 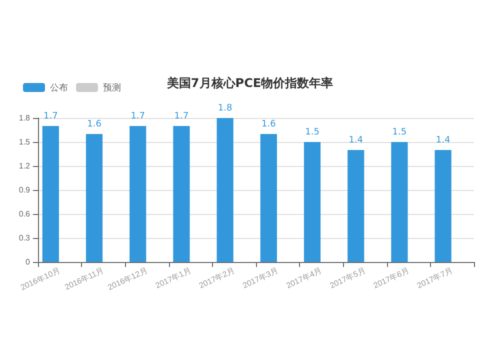 What do you see at coordinates (40, 279) in the screenshot?
I see `x-tick-label: 2016年10月` at bounding box center [40, 279].